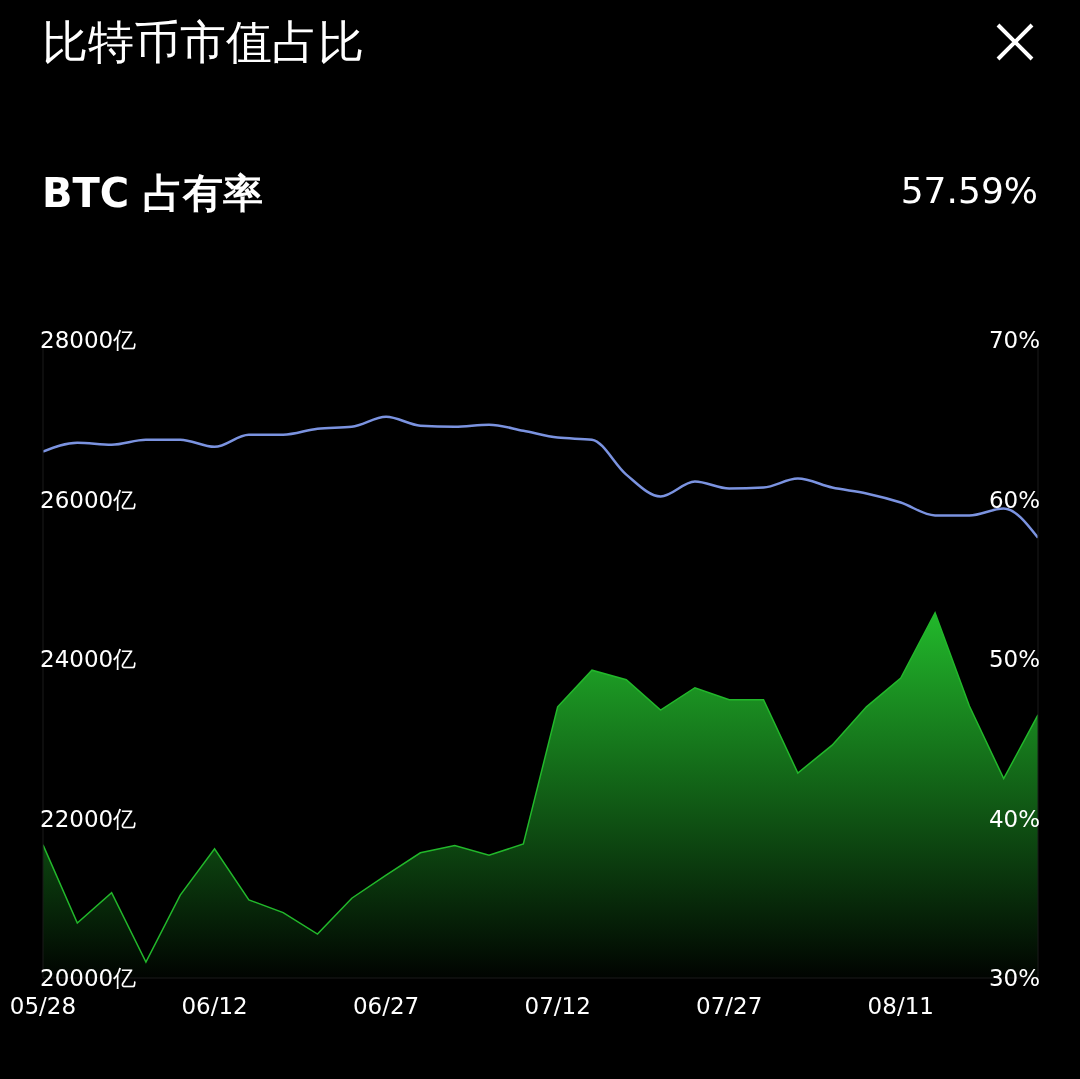 This screenshot has width=1080, height=1079. I want to click on y-tick-label: 22000亿, so click(88, 818).